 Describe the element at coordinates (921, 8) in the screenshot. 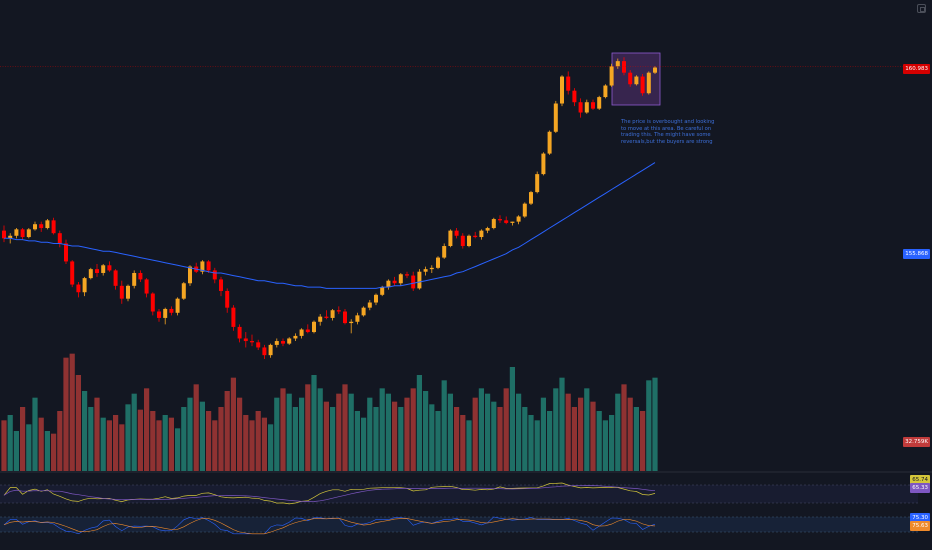

I see `maximize-icon` at that location.